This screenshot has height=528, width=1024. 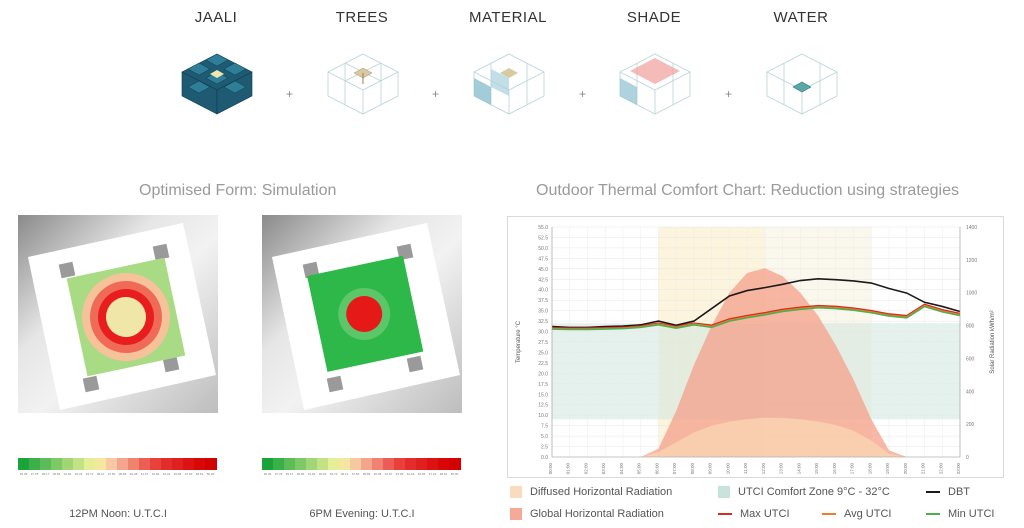 What do you see at coordinates (834, 469) in the screenshot?
I see `x-tick-label: 16:00` at bounding box center [834, 469].